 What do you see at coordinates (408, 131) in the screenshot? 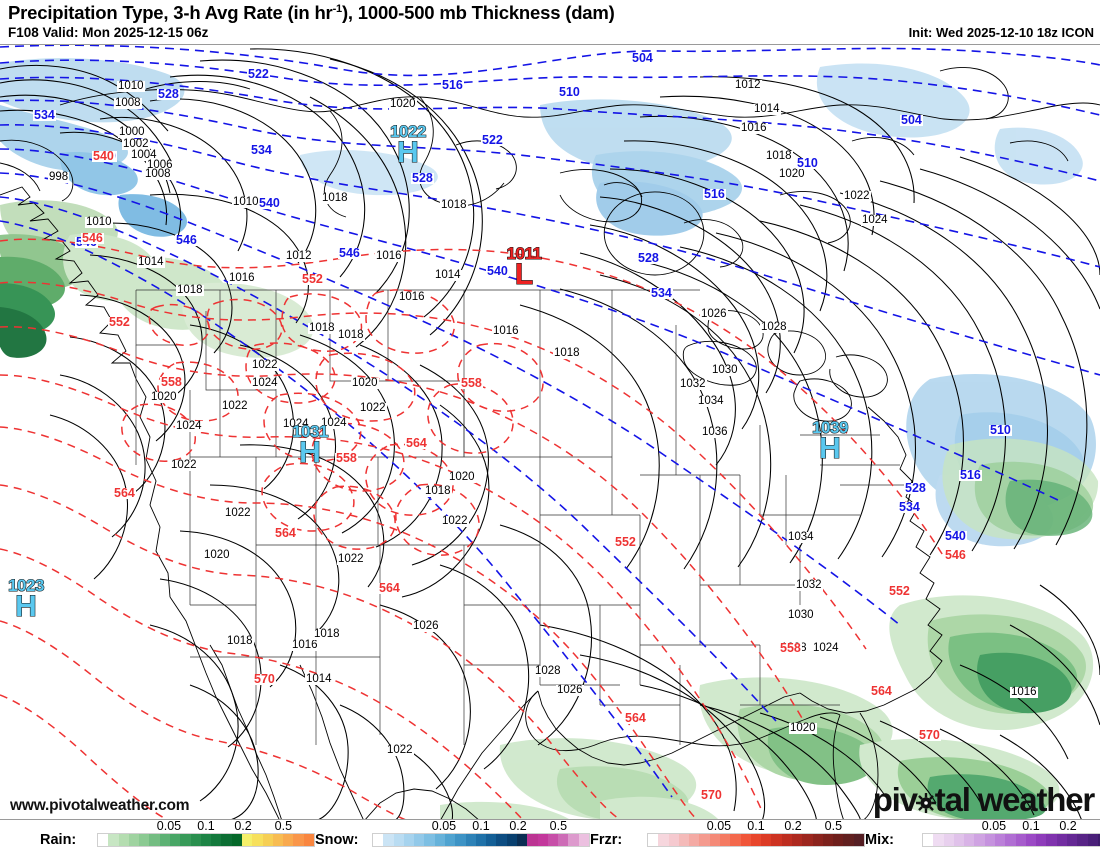
I see `pressure-value: 1022` at bounding box center [408, 131].